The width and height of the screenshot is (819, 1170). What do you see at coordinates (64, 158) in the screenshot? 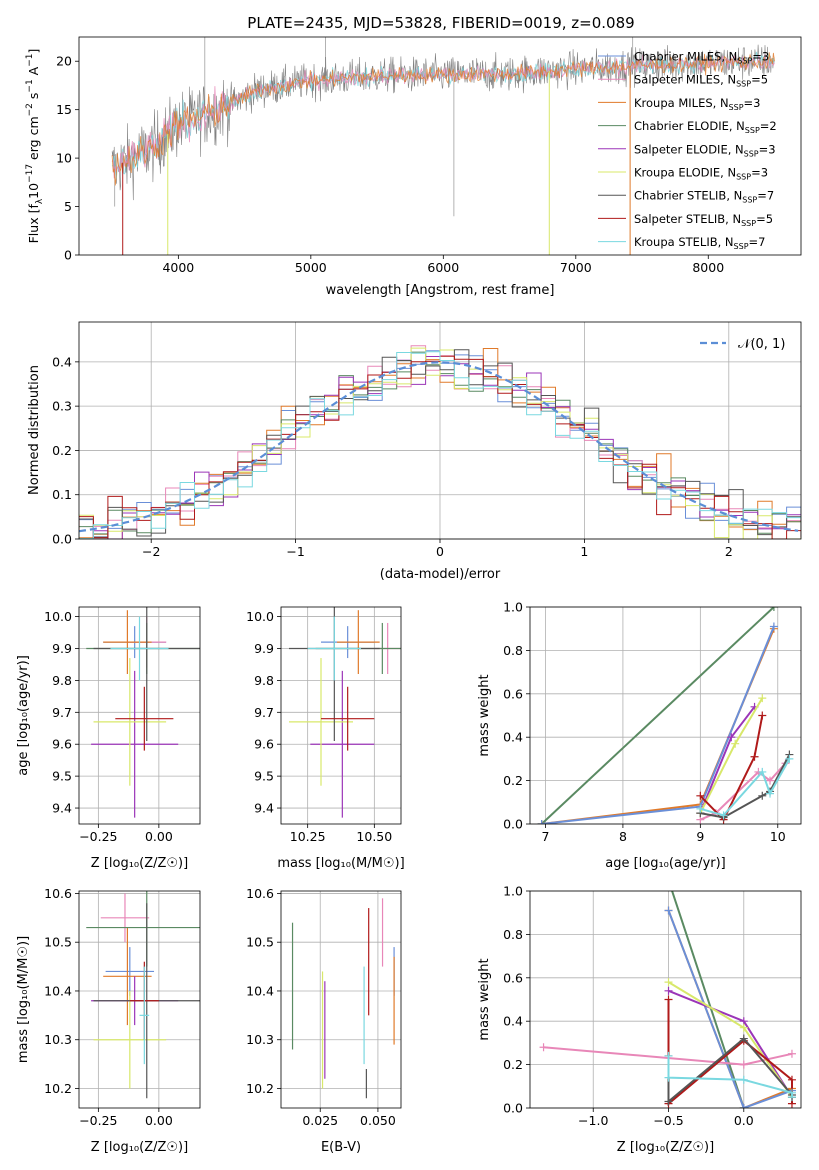
I see `y-tick-label: 10` at bounding box center [64, 158].